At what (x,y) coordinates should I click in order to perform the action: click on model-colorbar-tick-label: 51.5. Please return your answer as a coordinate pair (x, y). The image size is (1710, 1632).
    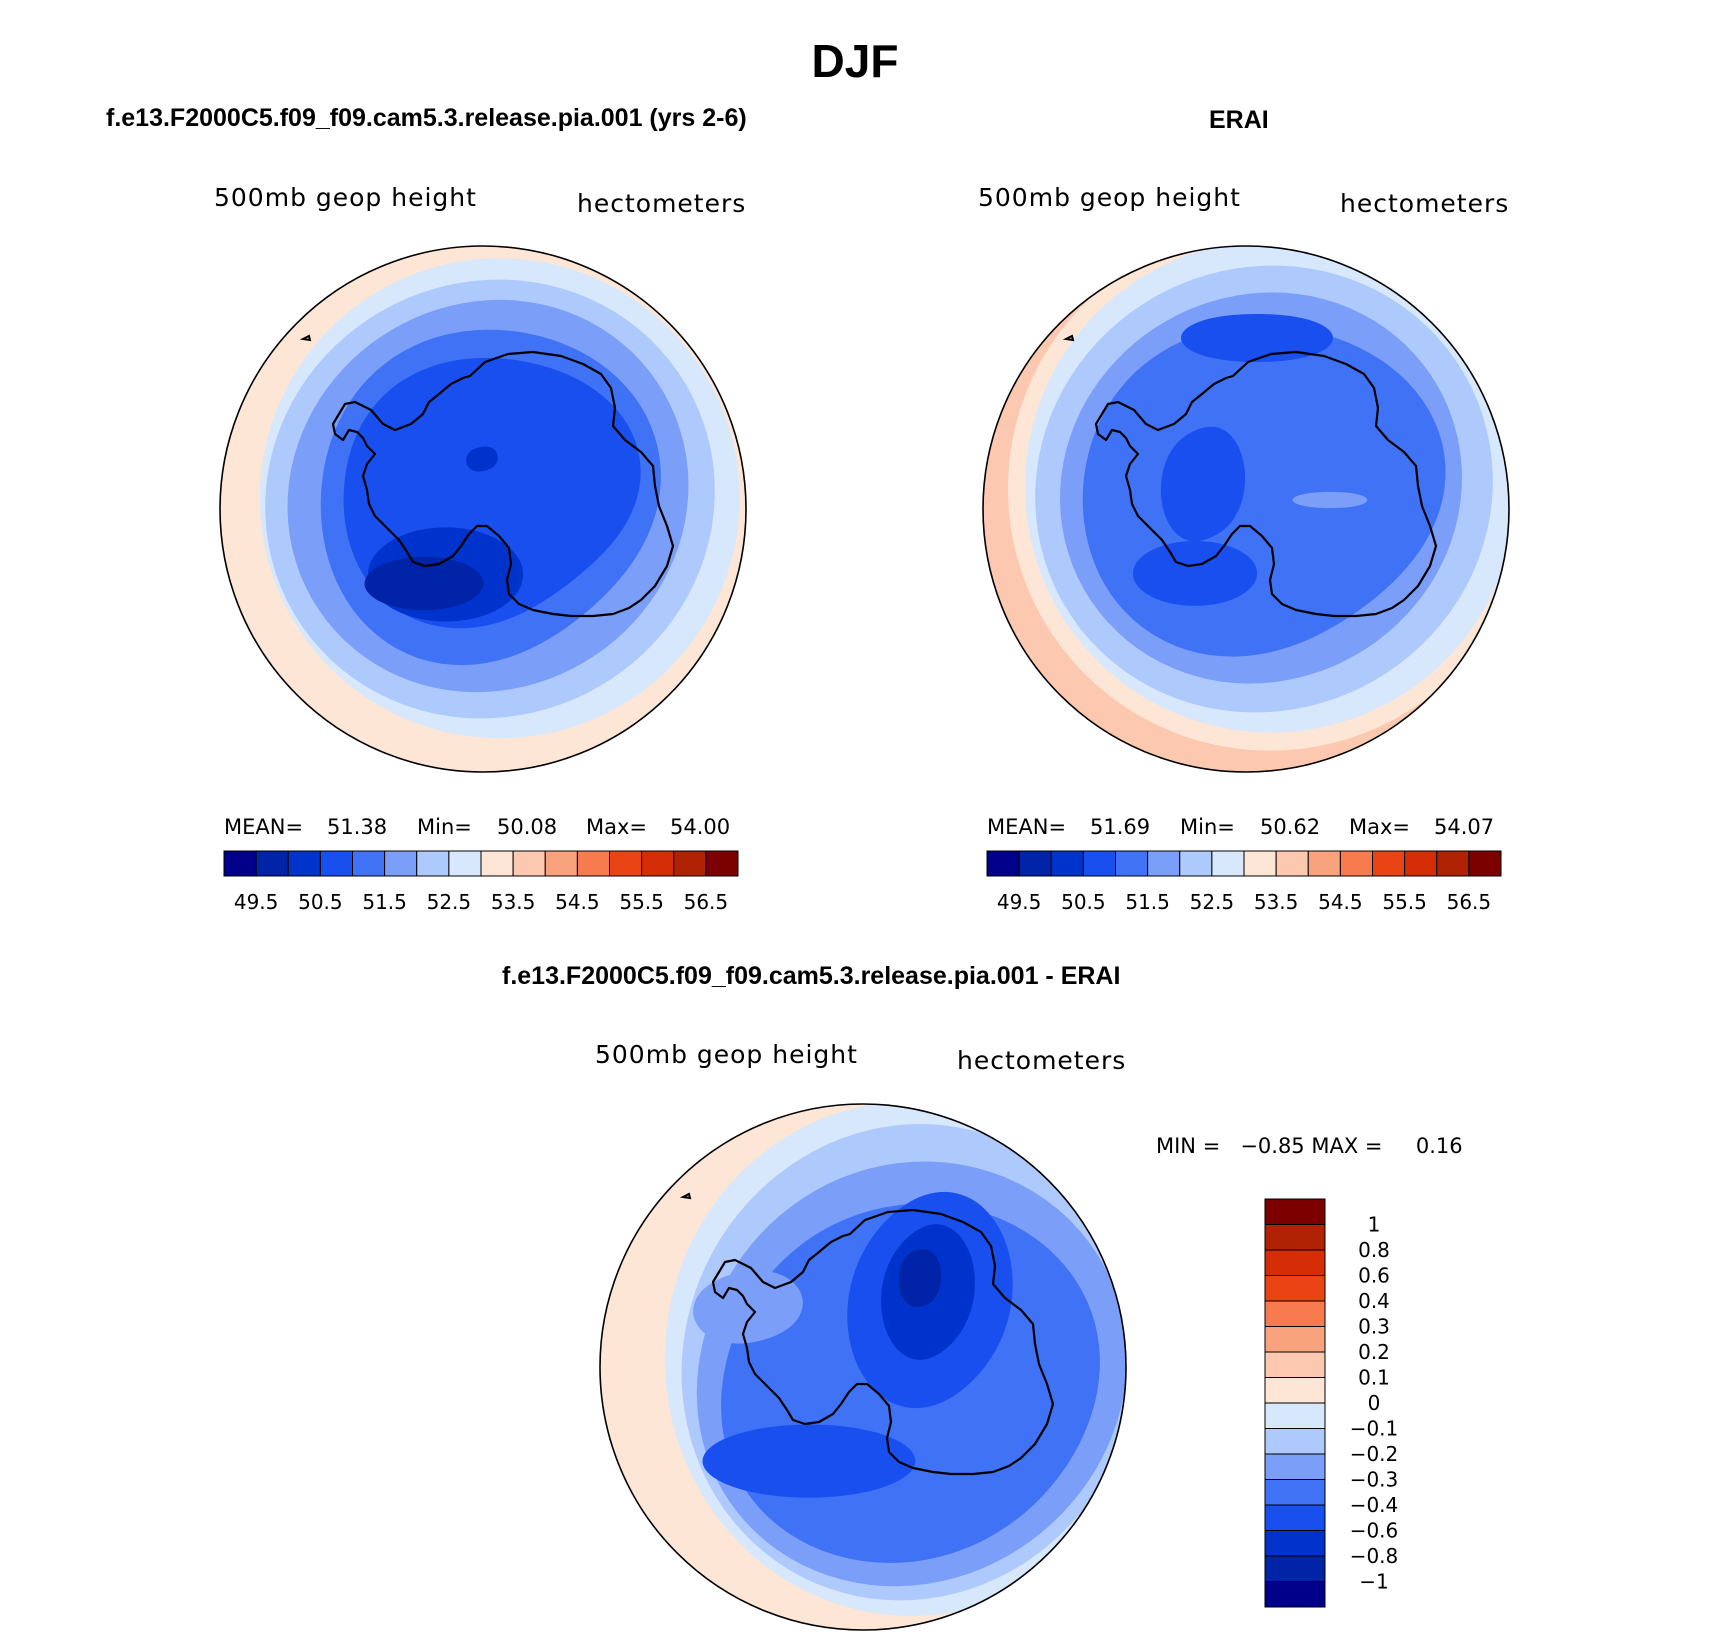
    Looking at the image, I should click on (384, 902).